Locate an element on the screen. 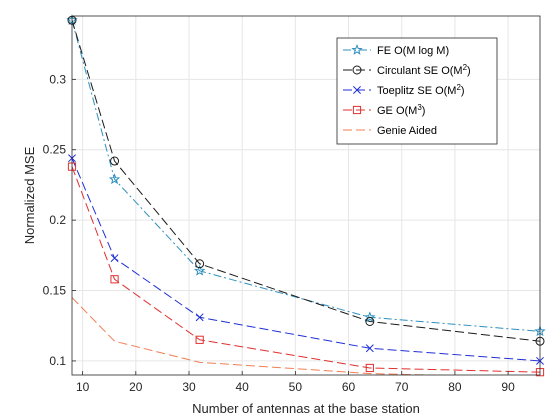 This screenshot has width=560, height=420. legend-label: Toeplitz SE O(M2) is located at coordinates (421, 90).